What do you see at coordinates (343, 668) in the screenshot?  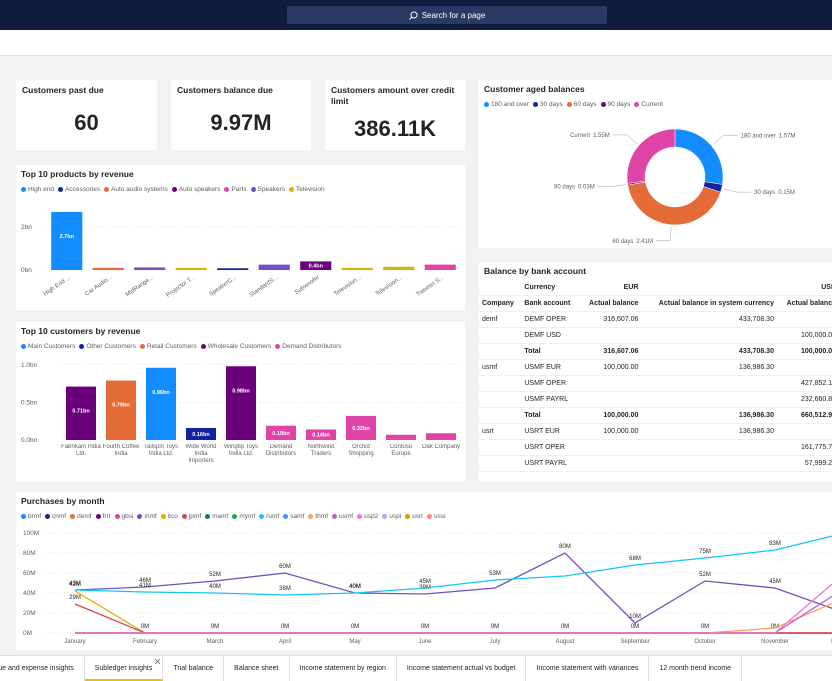 I see `page-tab: Income statement by region` at bounding box center [343, 668].